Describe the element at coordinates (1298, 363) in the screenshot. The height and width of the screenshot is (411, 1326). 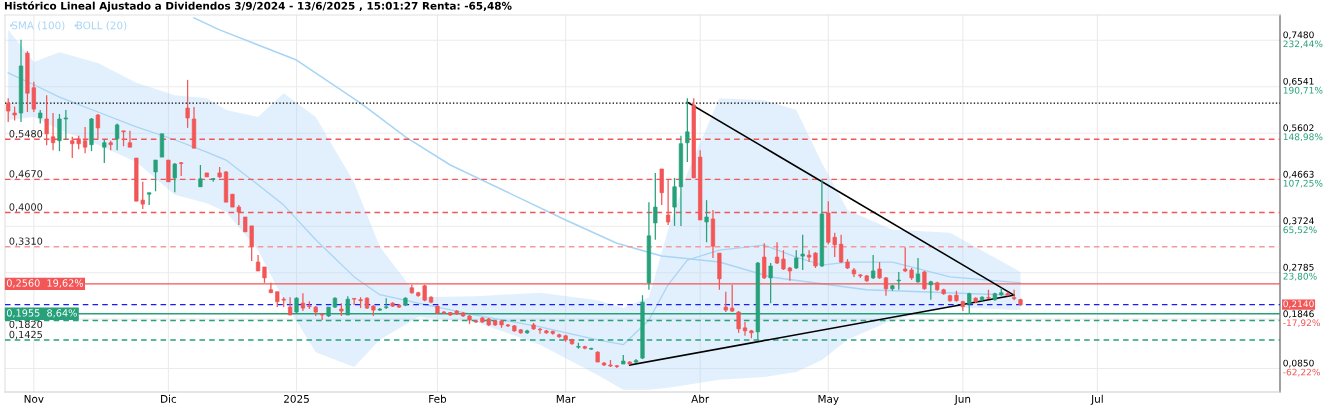
I see `y-tick-label: 0,0850` at that location.